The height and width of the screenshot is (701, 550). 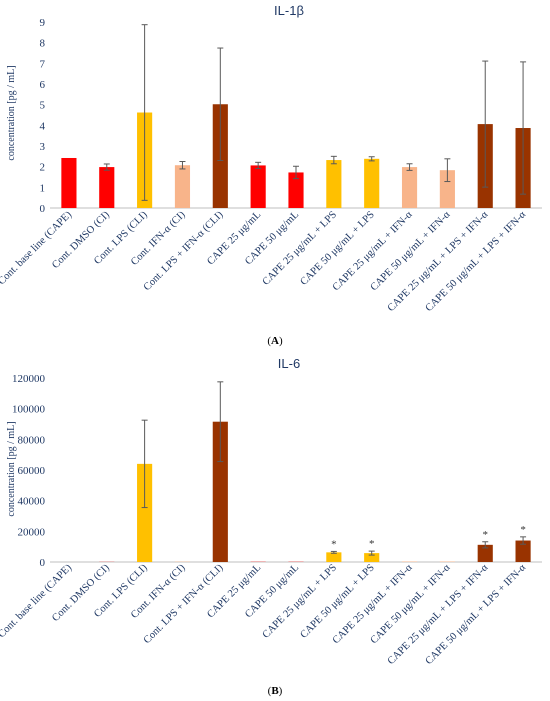 I want to click on y-tick-label: 2, so click(x=43, y=168).